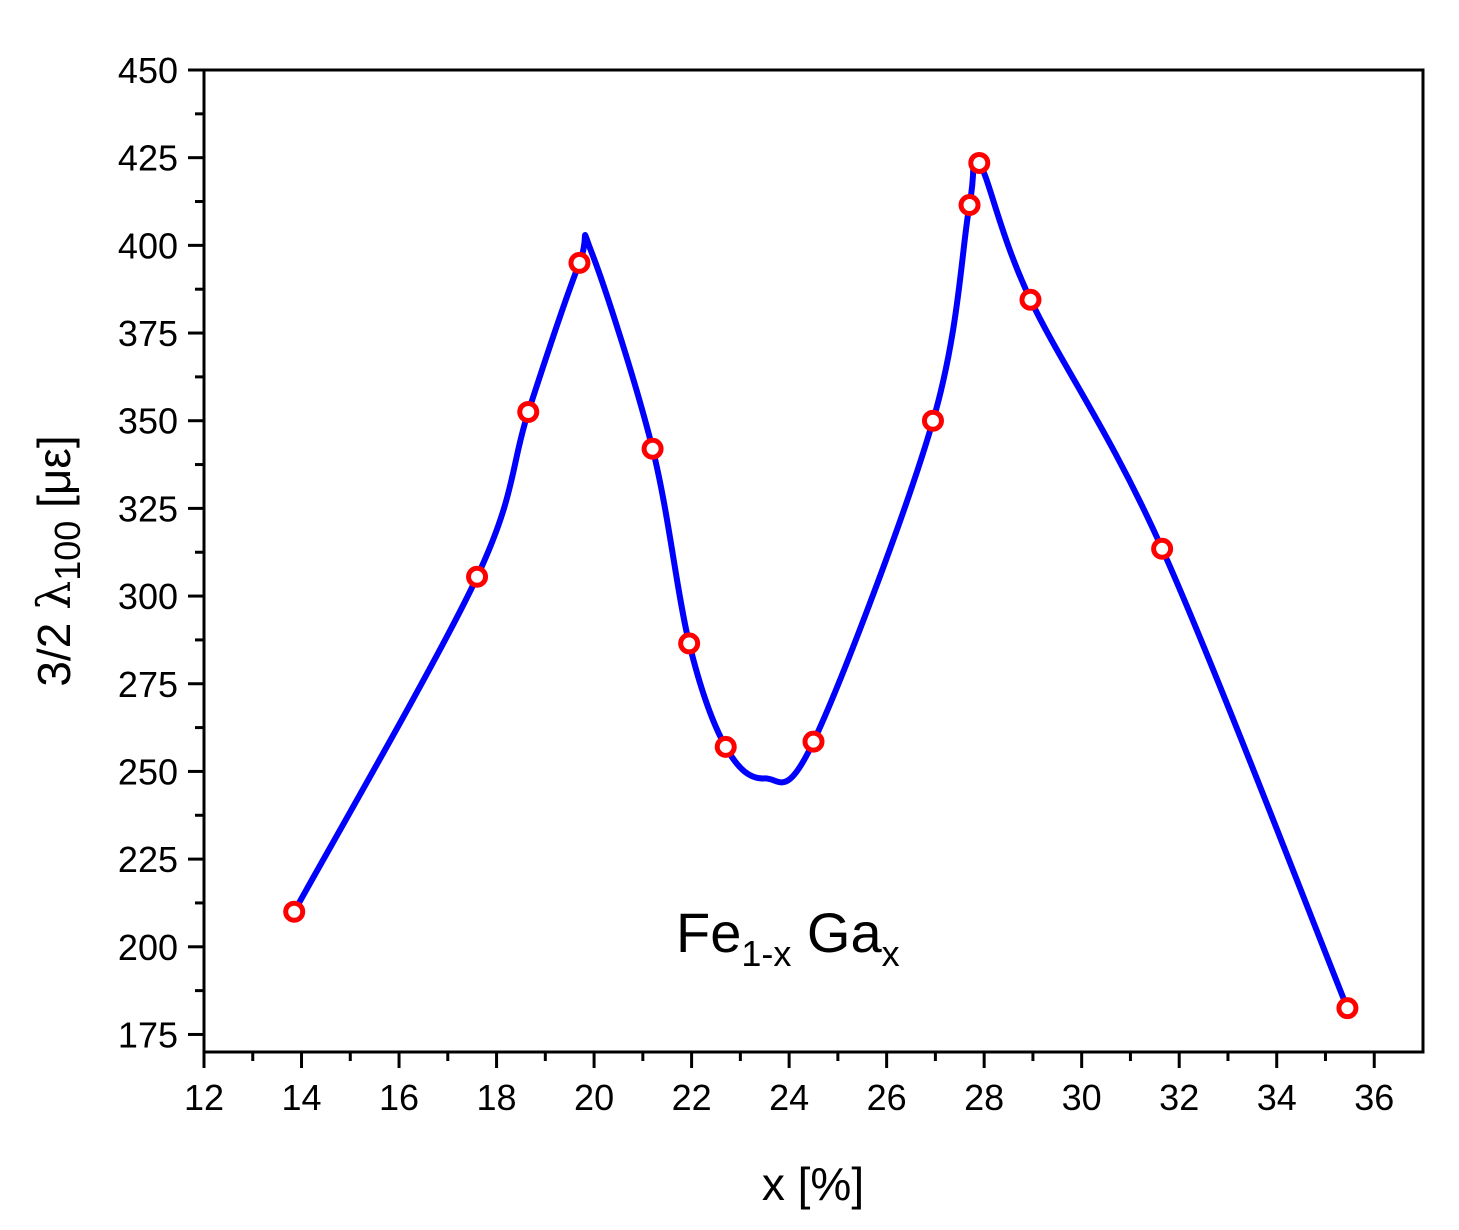 The height and width of the screenshot is (1230, 1459). Describe the element at coordinates (54, 477) in the screenshot. I see `y-axis-label-suffix: [με]` at that location.